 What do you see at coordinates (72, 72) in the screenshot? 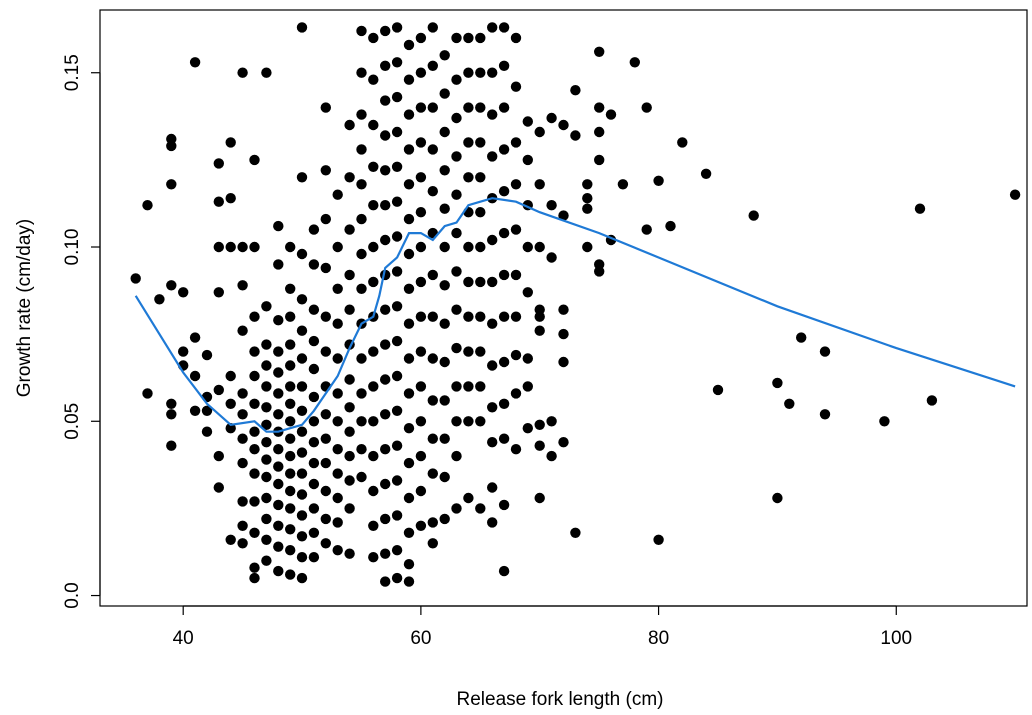
I see `y-tick-label: 0.15` at bounding box center [72, 72].